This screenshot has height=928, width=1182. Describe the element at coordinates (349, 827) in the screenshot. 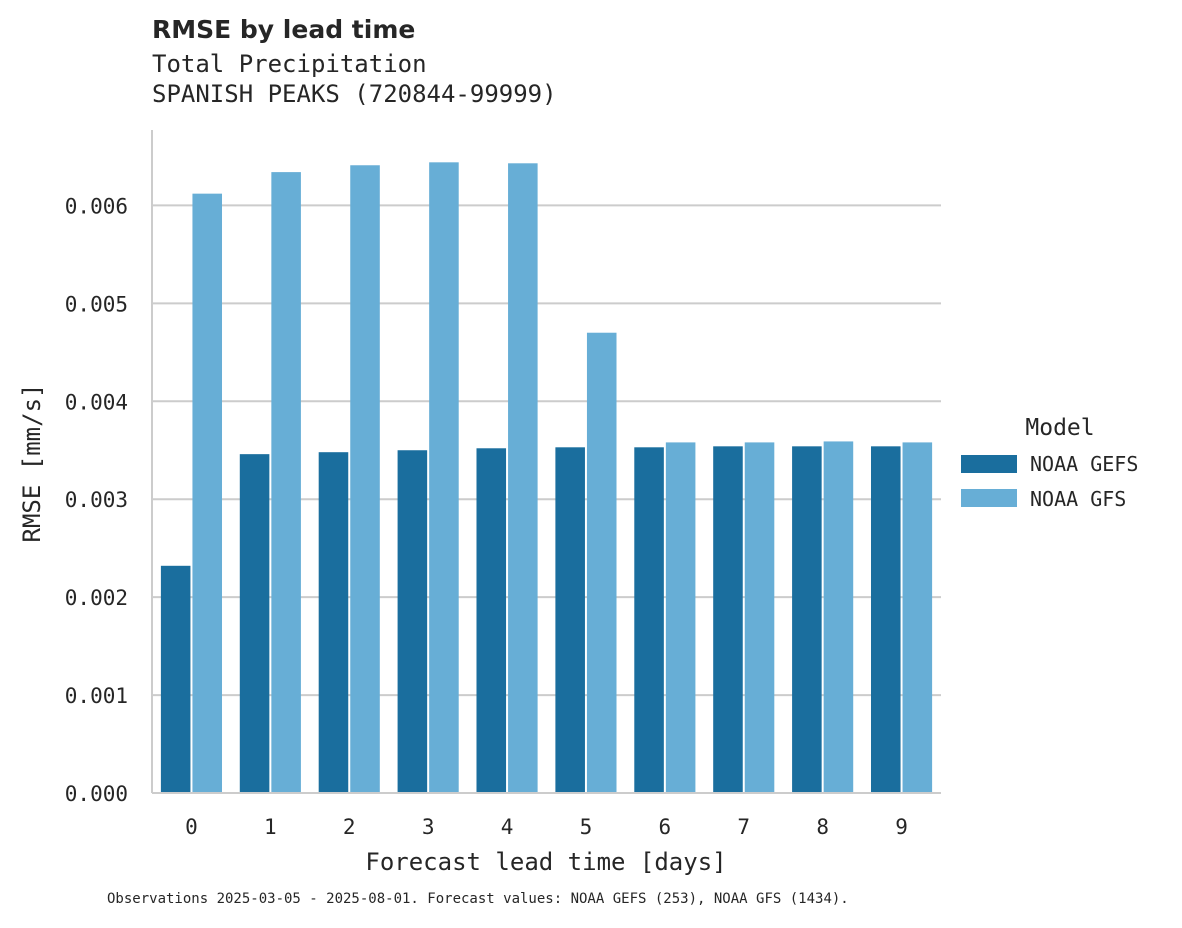

I see `x-tick-label-2: 2` at that location.